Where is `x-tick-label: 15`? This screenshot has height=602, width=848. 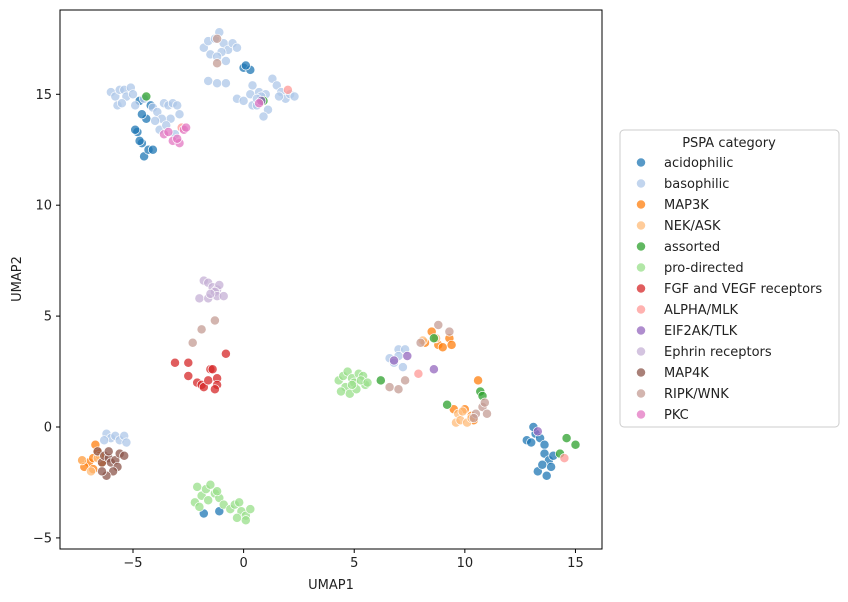 x-tick-label: 15 is located at coordinates (575, 563).